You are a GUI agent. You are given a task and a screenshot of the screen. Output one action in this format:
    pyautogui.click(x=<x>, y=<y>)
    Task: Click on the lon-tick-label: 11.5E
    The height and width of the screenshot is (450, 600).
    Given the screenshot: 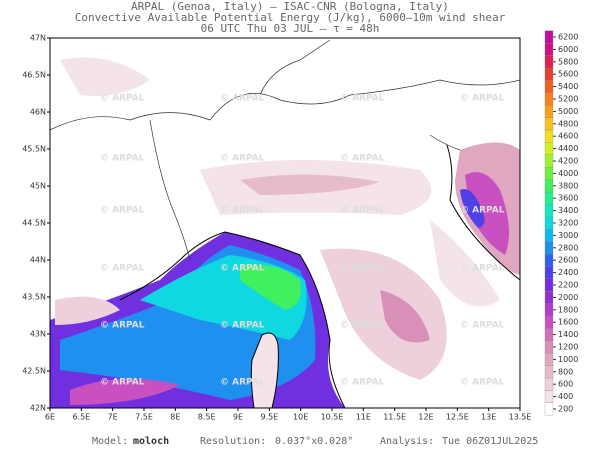 What is the action you would take?
    pyautogui.click(x=394, y=417)
    